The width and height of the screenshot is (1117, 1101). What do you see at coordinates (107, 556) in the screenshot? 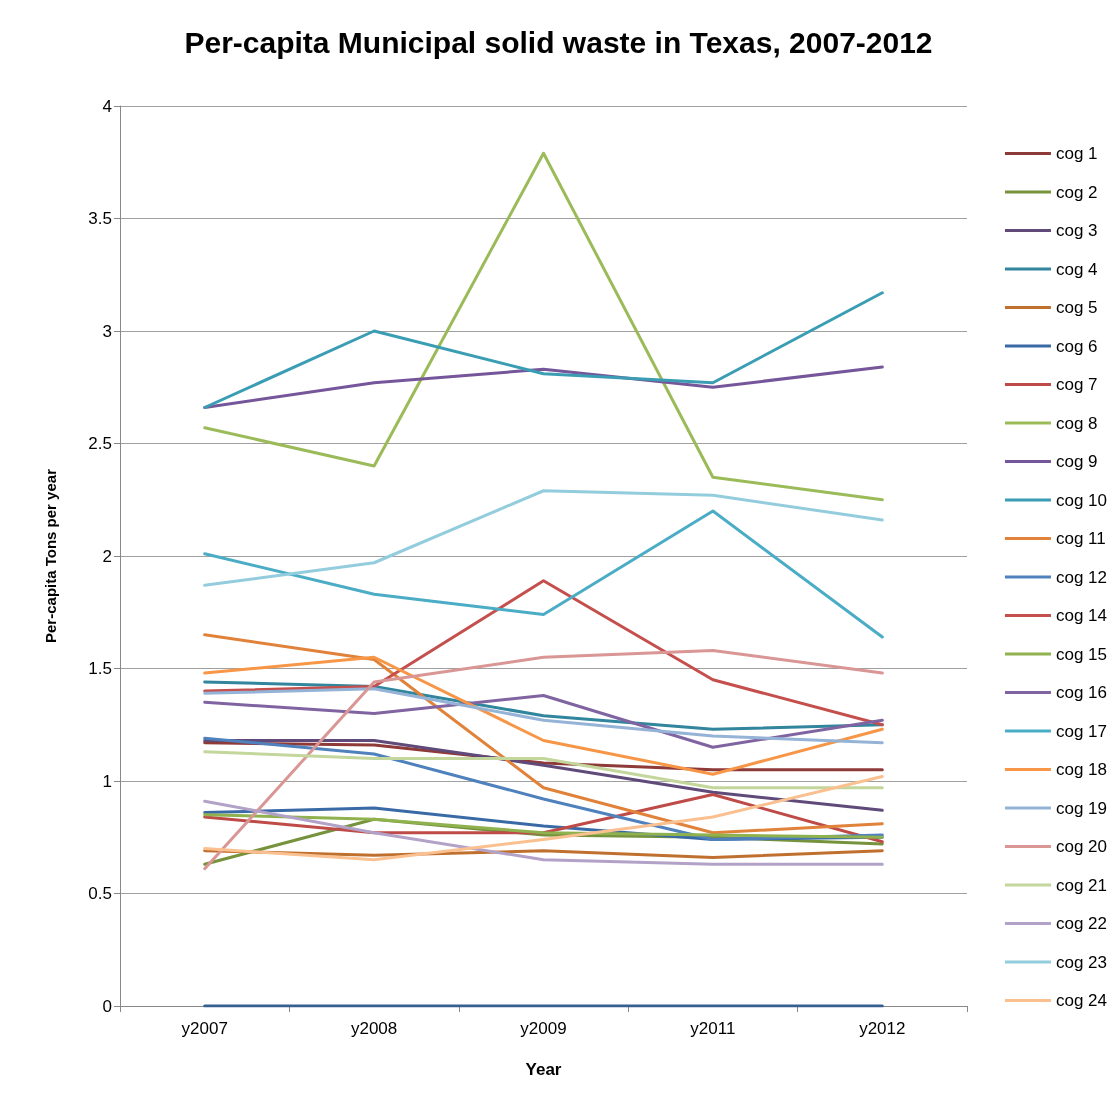
I see `y-tick-label: 2` at bounding box center [107, 556].